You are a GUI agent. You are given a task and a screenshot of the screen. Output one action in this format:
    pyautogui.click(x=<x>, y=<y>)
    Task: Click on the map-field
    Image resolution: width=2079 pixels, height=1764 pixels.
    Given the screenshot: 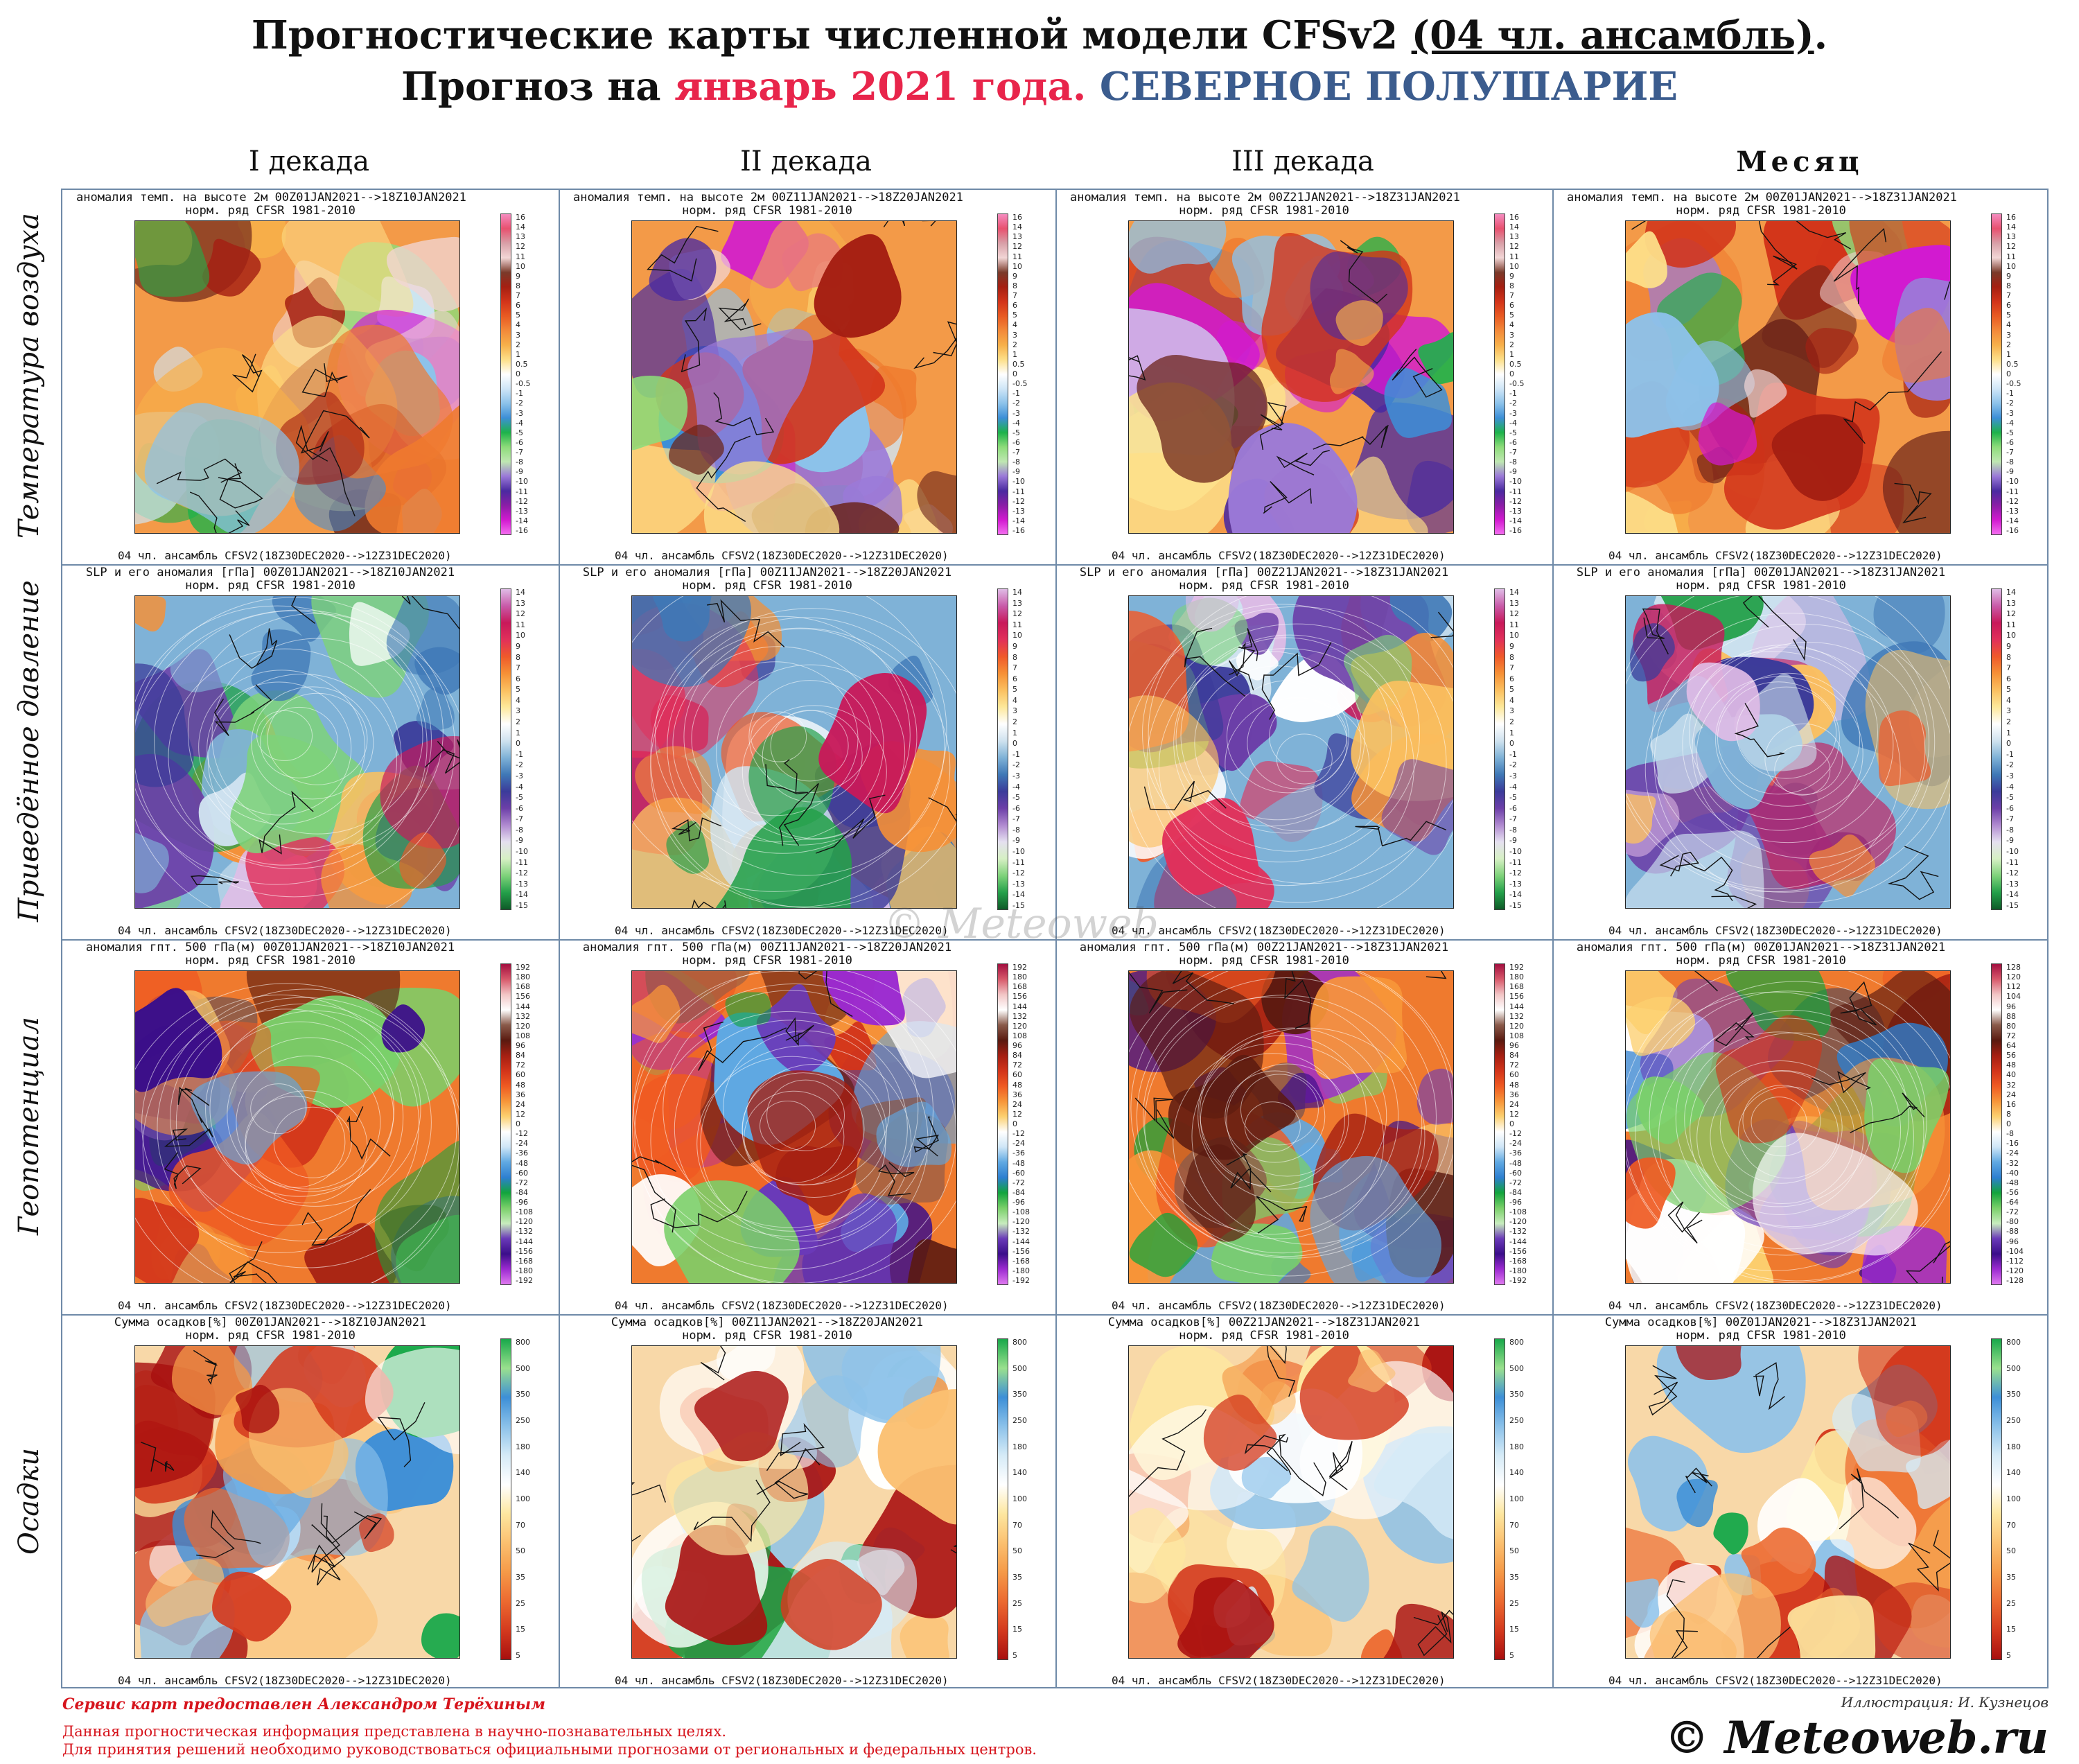 What is the action you would take?
    pyautogui.click(x=1291, y=1502)
    